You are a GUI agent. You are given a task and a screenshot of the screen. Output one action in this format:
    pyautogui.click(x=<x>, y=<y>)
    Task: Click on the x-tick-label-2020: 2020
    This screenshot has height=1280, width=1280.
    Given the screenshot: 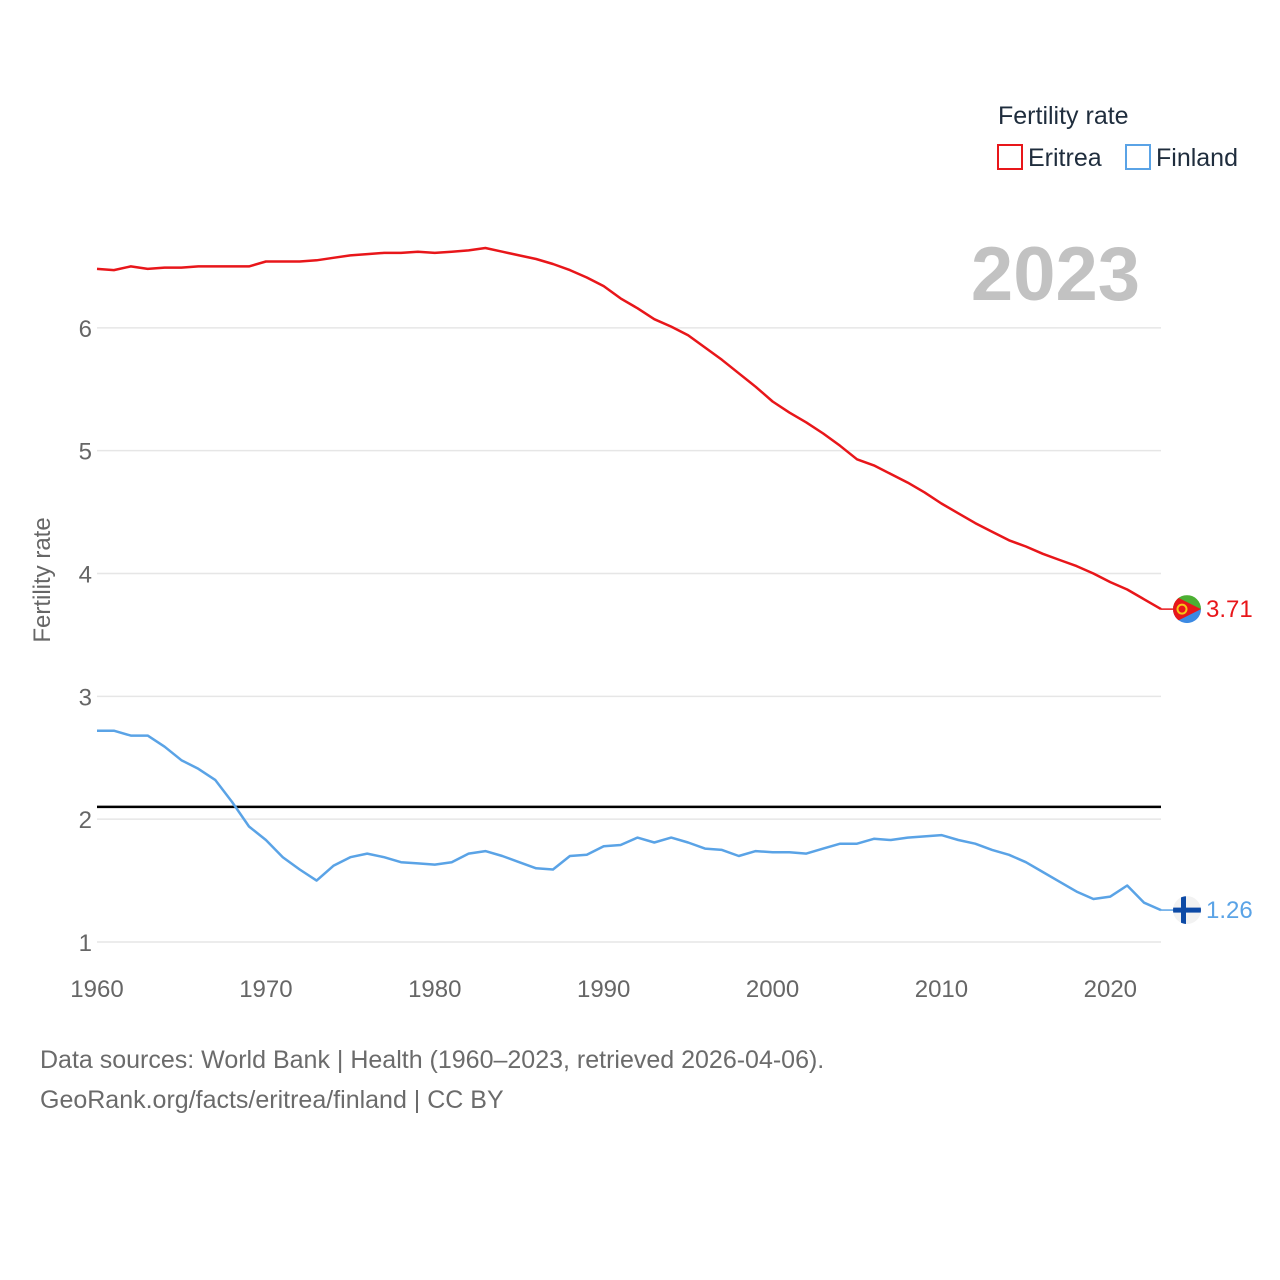 What is the action you would take?
    pyautogui.click(x=1110, y=989)
    